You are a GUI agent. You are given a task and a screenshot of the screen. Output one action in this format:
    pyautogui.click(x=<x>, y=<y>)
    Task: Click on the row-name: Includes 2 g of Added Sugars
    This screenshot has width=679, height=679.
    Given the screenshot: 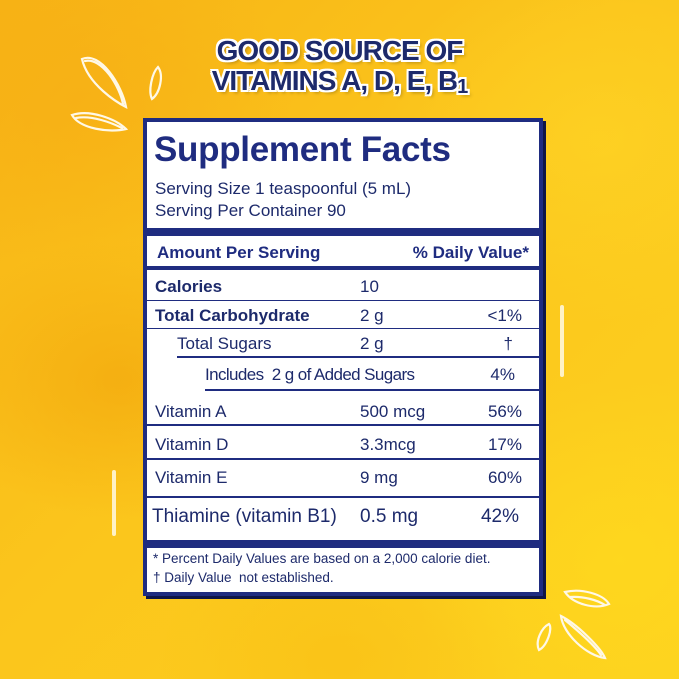 What is the action you would take?
    pyautogui.click(x=310, y=374)
    